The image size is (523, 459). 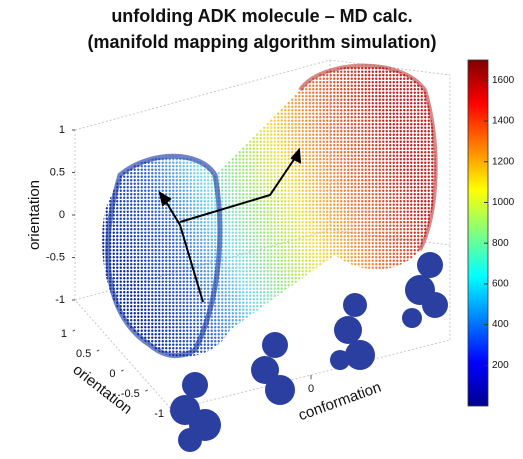 I want to click on colorbar-tick-label: 1400, so click(x=503, y=121).